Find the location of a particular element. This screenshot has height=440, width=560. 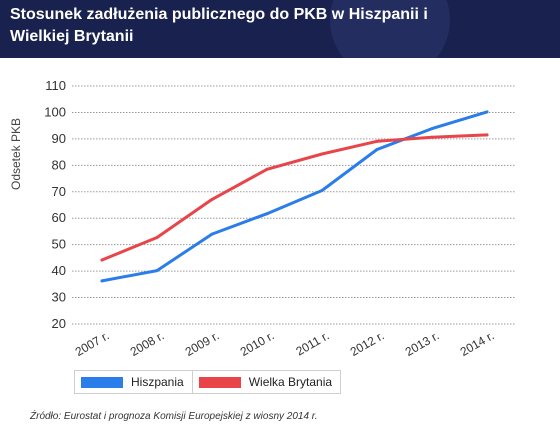

x-tick-label: 2008 r. is located at coordinates (147, 343).